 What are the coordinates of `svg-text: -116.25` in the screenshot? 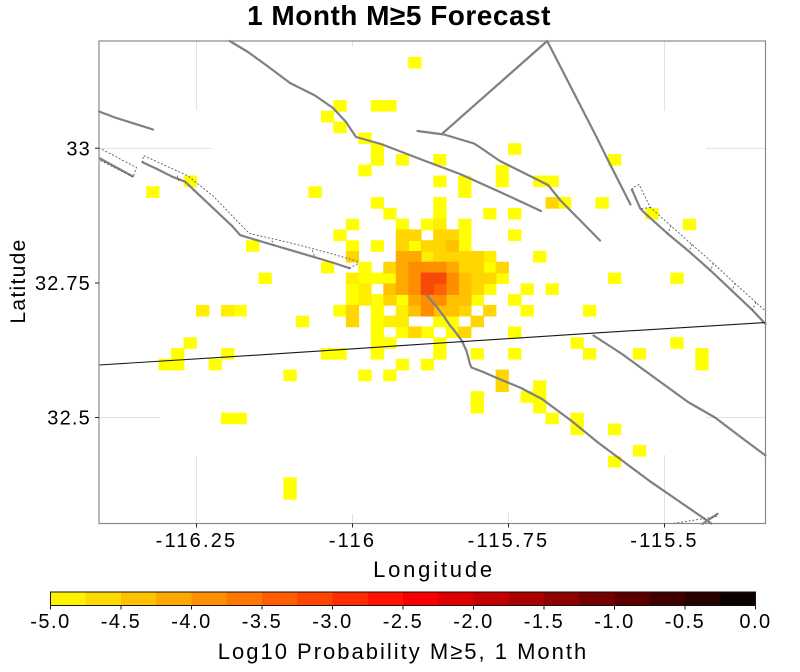 It's located at (197, 541).